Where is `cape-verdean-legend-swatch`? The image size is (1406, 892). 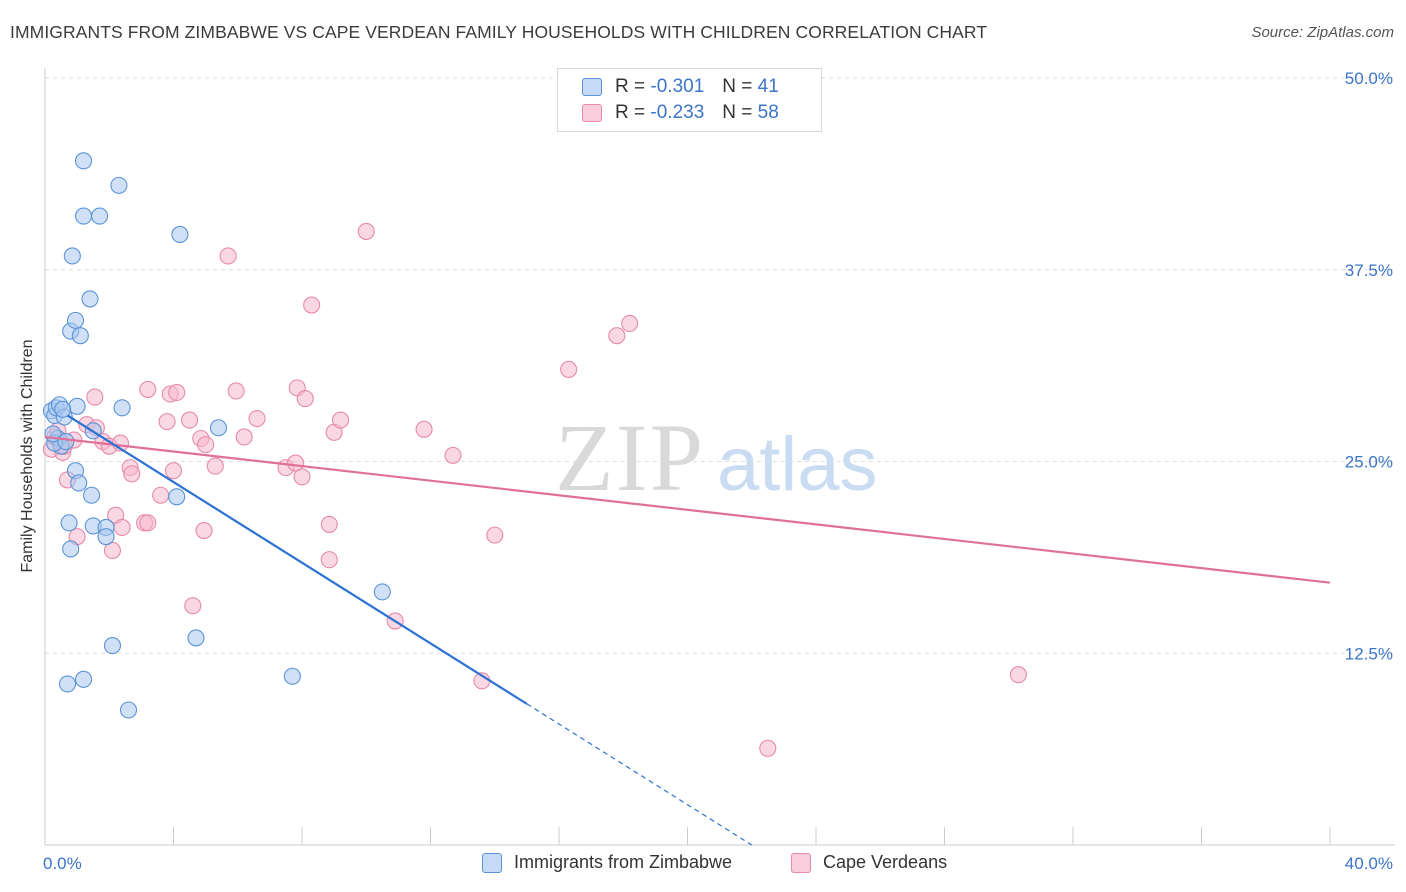
cape-verdean-legend-swatch is located at coordinates (801, 862).